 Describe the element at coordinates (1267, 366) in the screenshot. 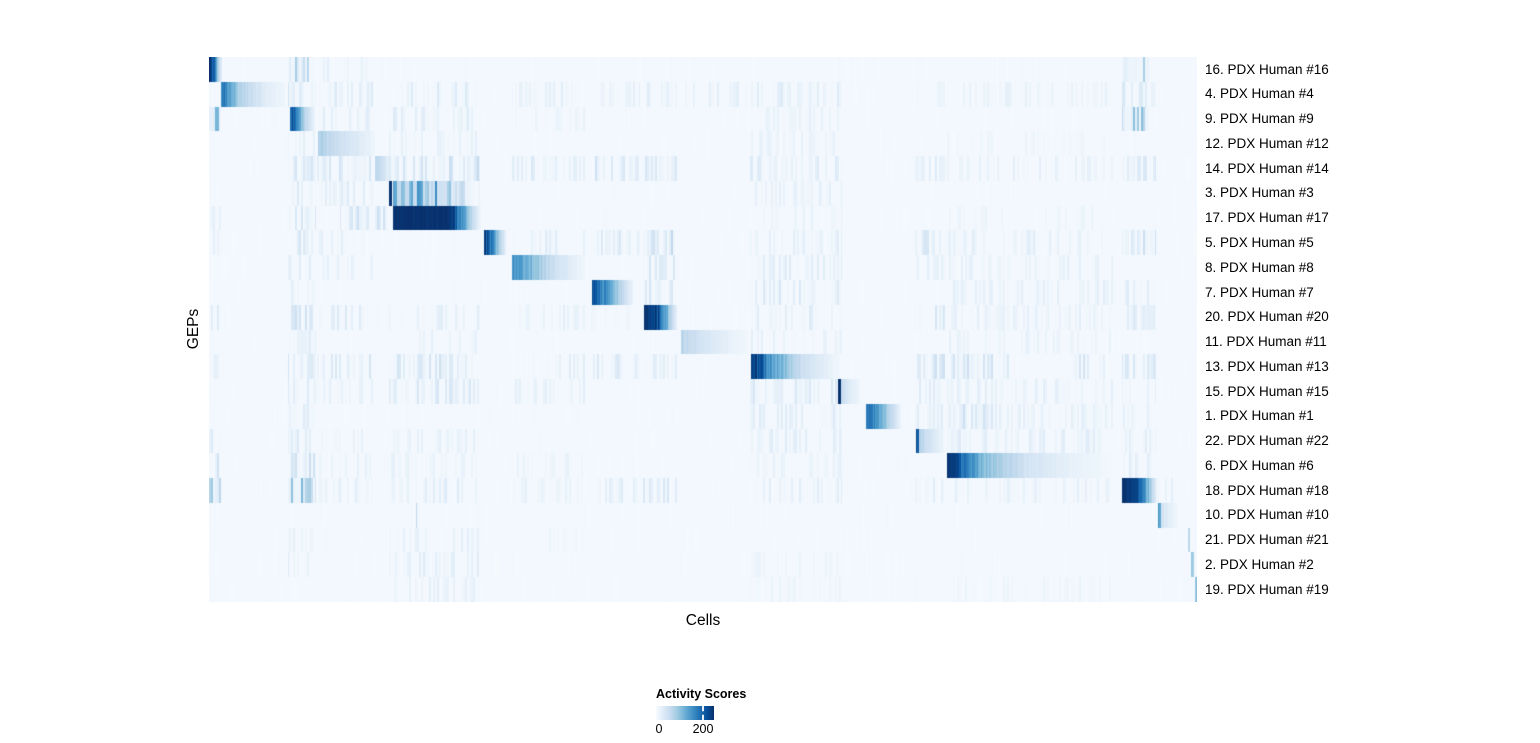

I see `row-label: 13. PDX Human #13` at that location.